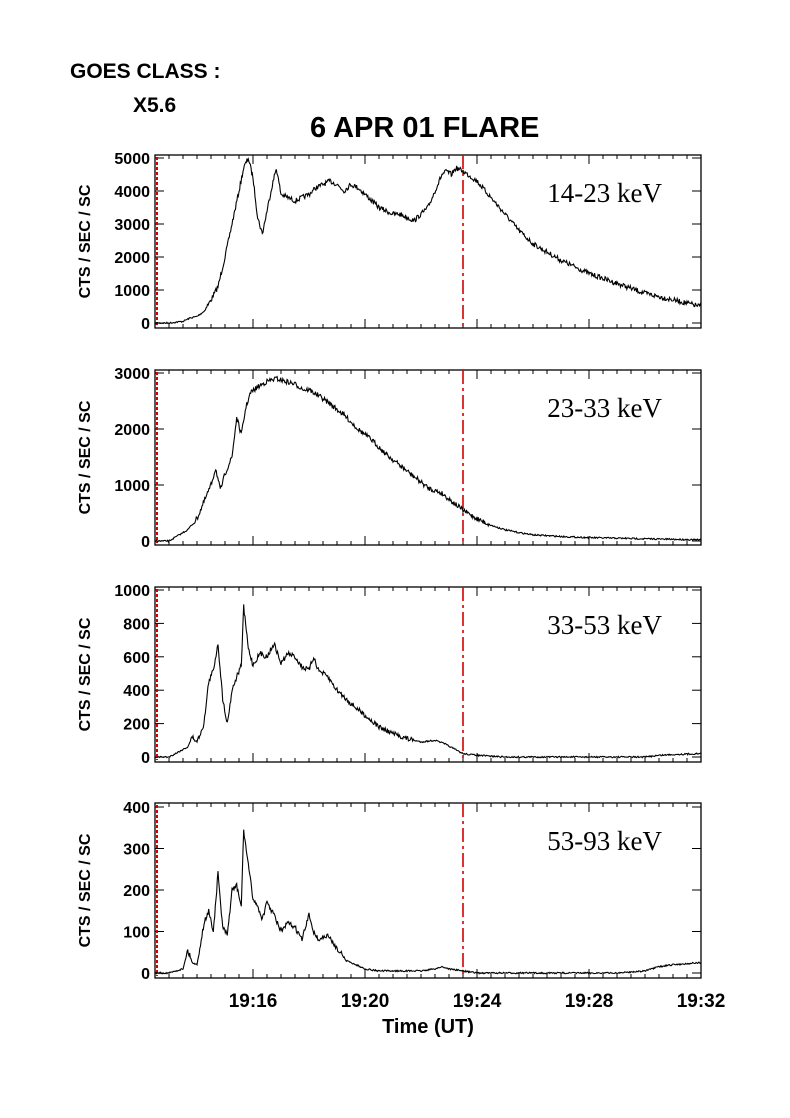 This screenshot has width=790, height=1118. I want to click on chart-title: 6 APR 01 FLARE, so click(425, 128).